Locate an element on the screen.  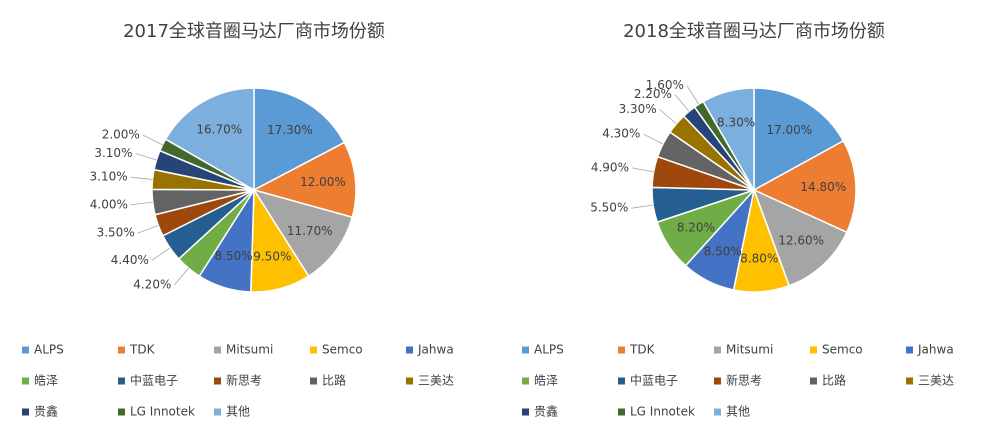
data-label: 11.70% is located at coordinates (310, 231).